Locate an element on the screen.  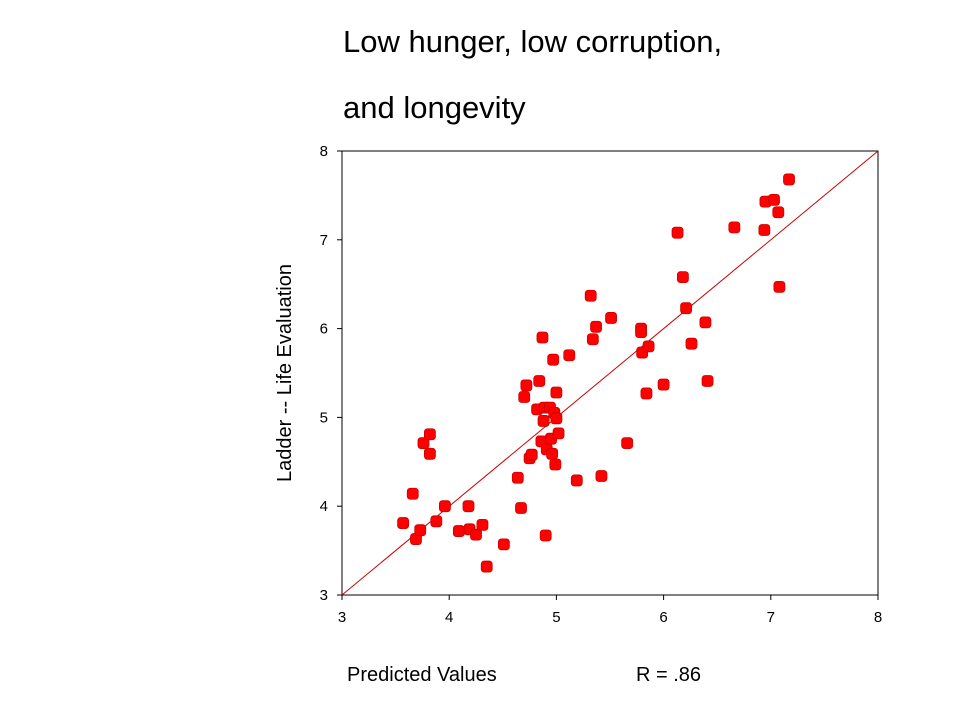
y-tick-label: 8 is located at coordinates (324, 151).